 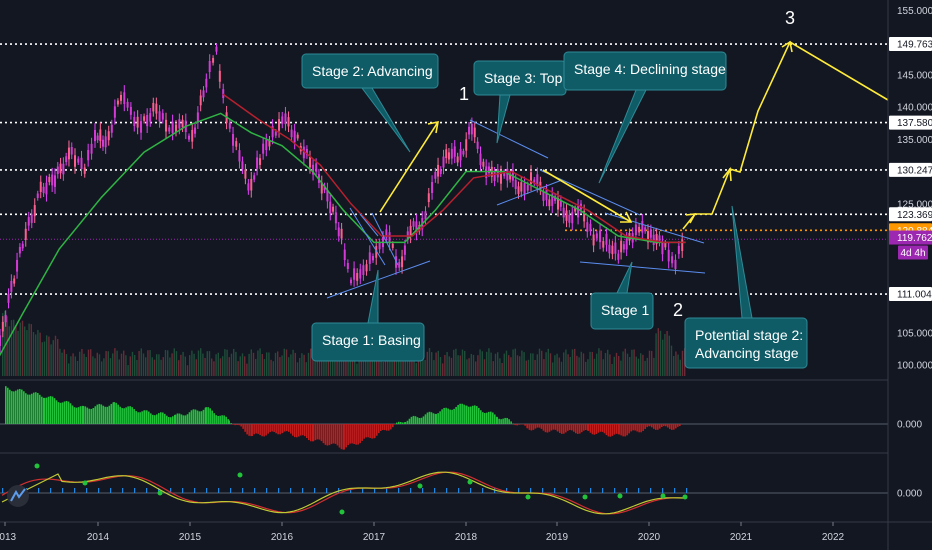 I want to click on callout-stage1-right-label: Stage 1, so click(x=625, y=310).